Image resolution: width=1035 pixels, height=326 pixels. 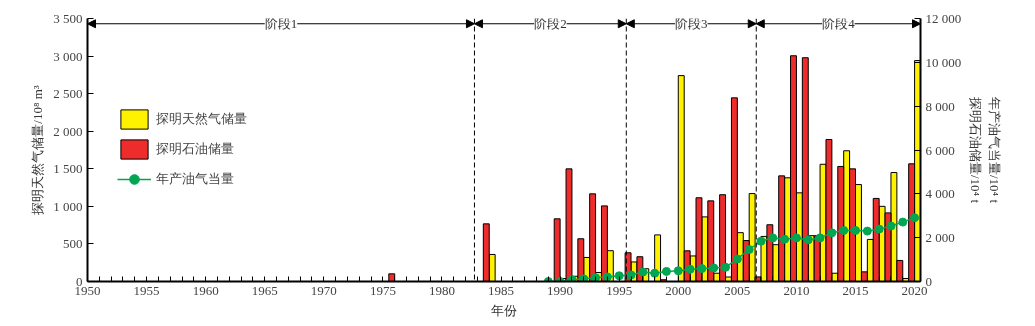 I want to click on annotation: 阶段3, so click(x=691, y=24).